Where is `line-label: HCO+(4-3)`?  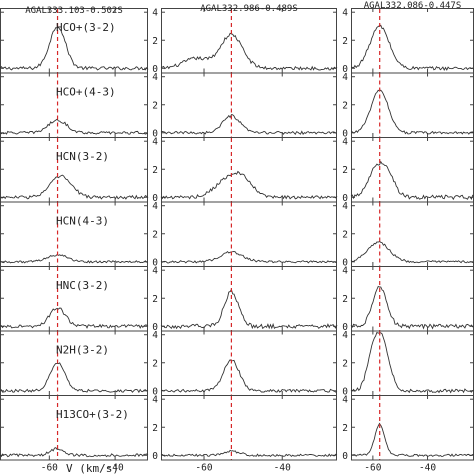
line-label: HCO+(4-3) is located at coordinates (86, 92).